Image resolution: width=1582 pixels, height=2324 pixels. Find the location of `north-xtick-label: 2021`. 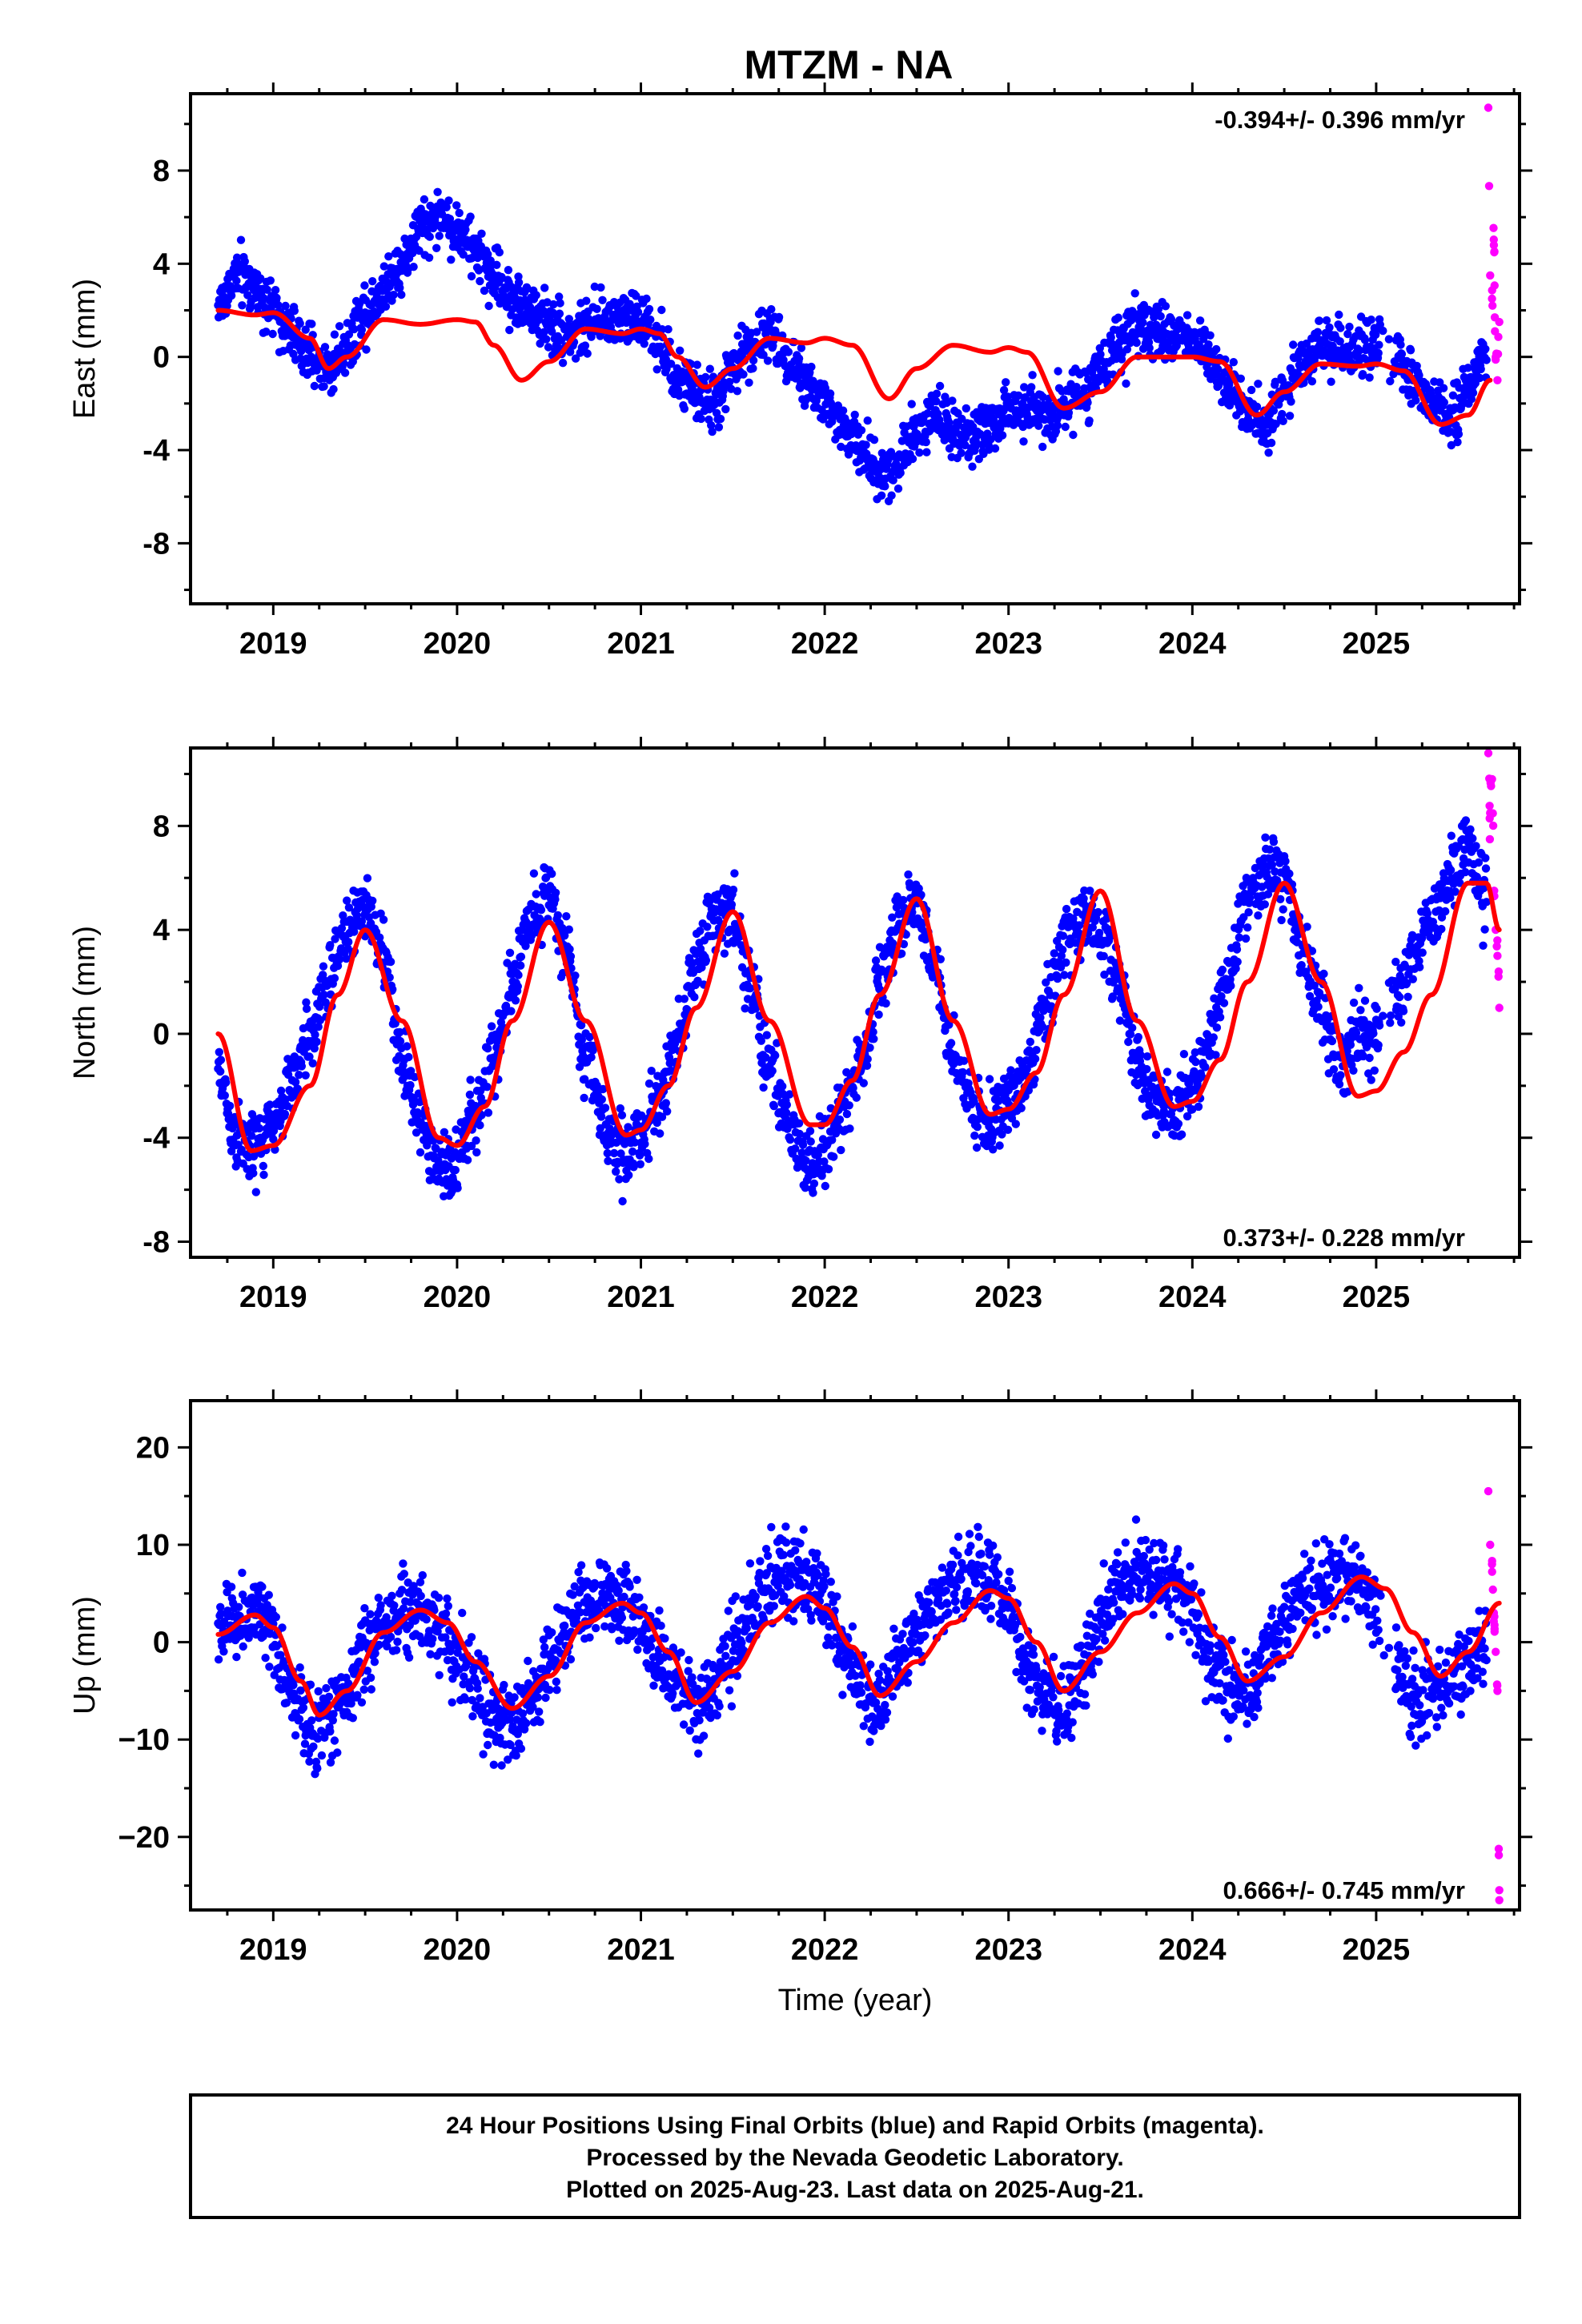

north-xtick-label: 2021 is located at coordinates (641, 1297).